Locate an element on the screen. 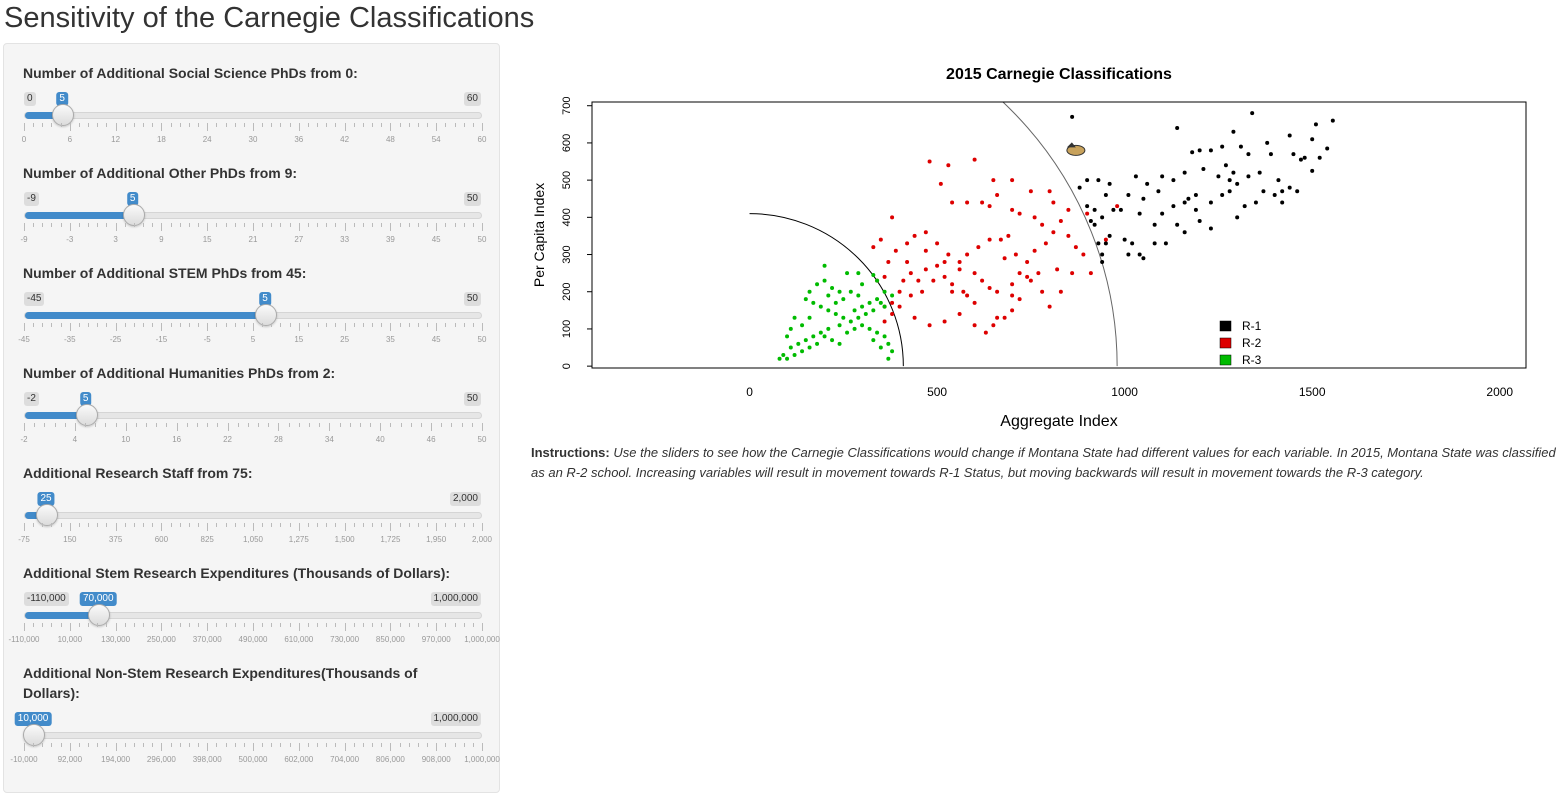 The image size is (1560, 793). slider-max-label: 1,000,000 is located at coordinates (455, 599).